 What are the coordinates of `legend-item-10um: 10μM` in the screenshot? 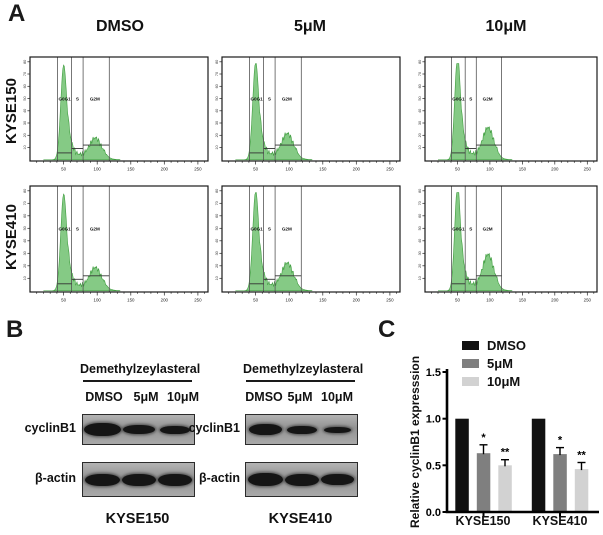 It's located at (494, 381).